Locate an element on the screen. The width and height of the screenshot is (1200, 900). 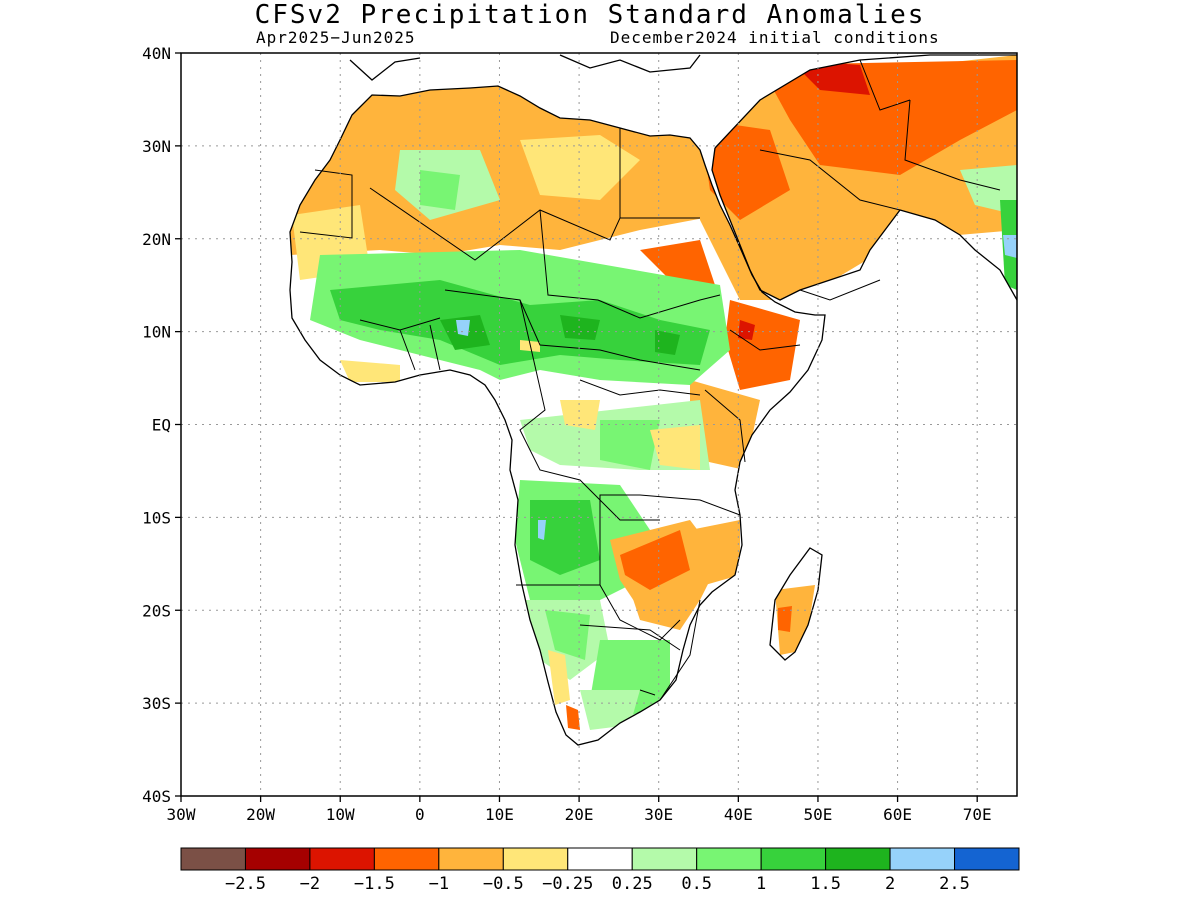
colorbar: −2.5 −2 −1.5 −1 −0.5 −0.25 0.25 0.5 1 1.5 2 2.5 is located at coordinates (600, 870).